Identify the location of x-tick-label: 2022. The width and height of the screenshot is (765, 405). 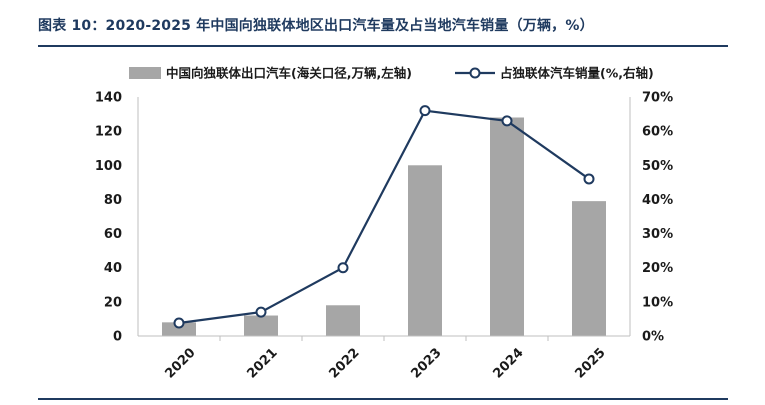
(344, 363).